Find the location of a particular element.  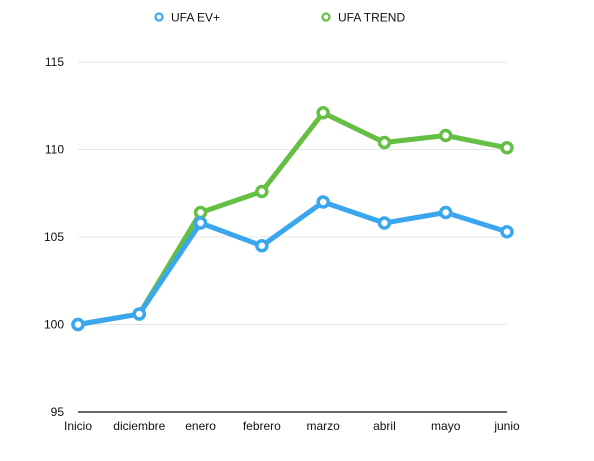

x-tick-label-5: abril is located at coordinates (384, 426).